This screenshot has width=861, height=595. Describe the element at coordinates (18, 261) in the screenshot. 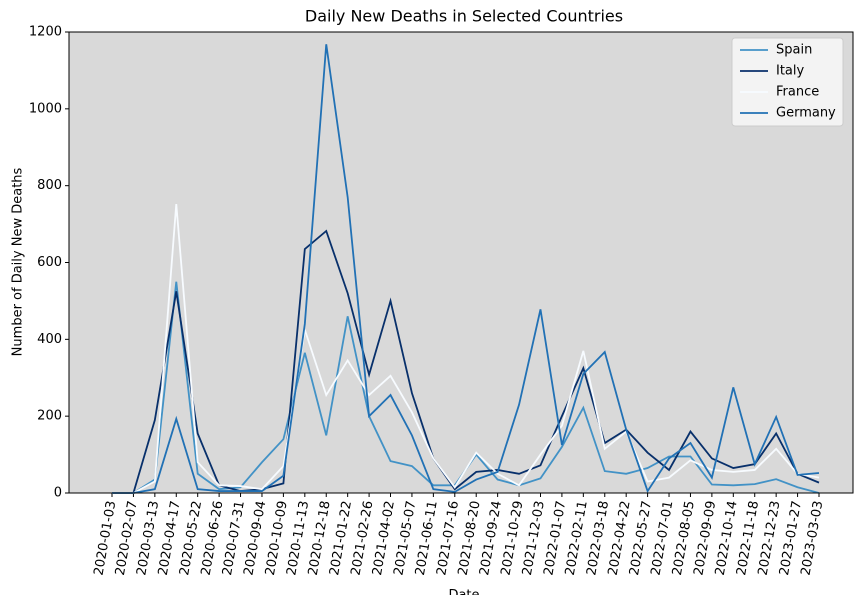

I see `y-axis-label: Number of Daily New Deaths` at that location.